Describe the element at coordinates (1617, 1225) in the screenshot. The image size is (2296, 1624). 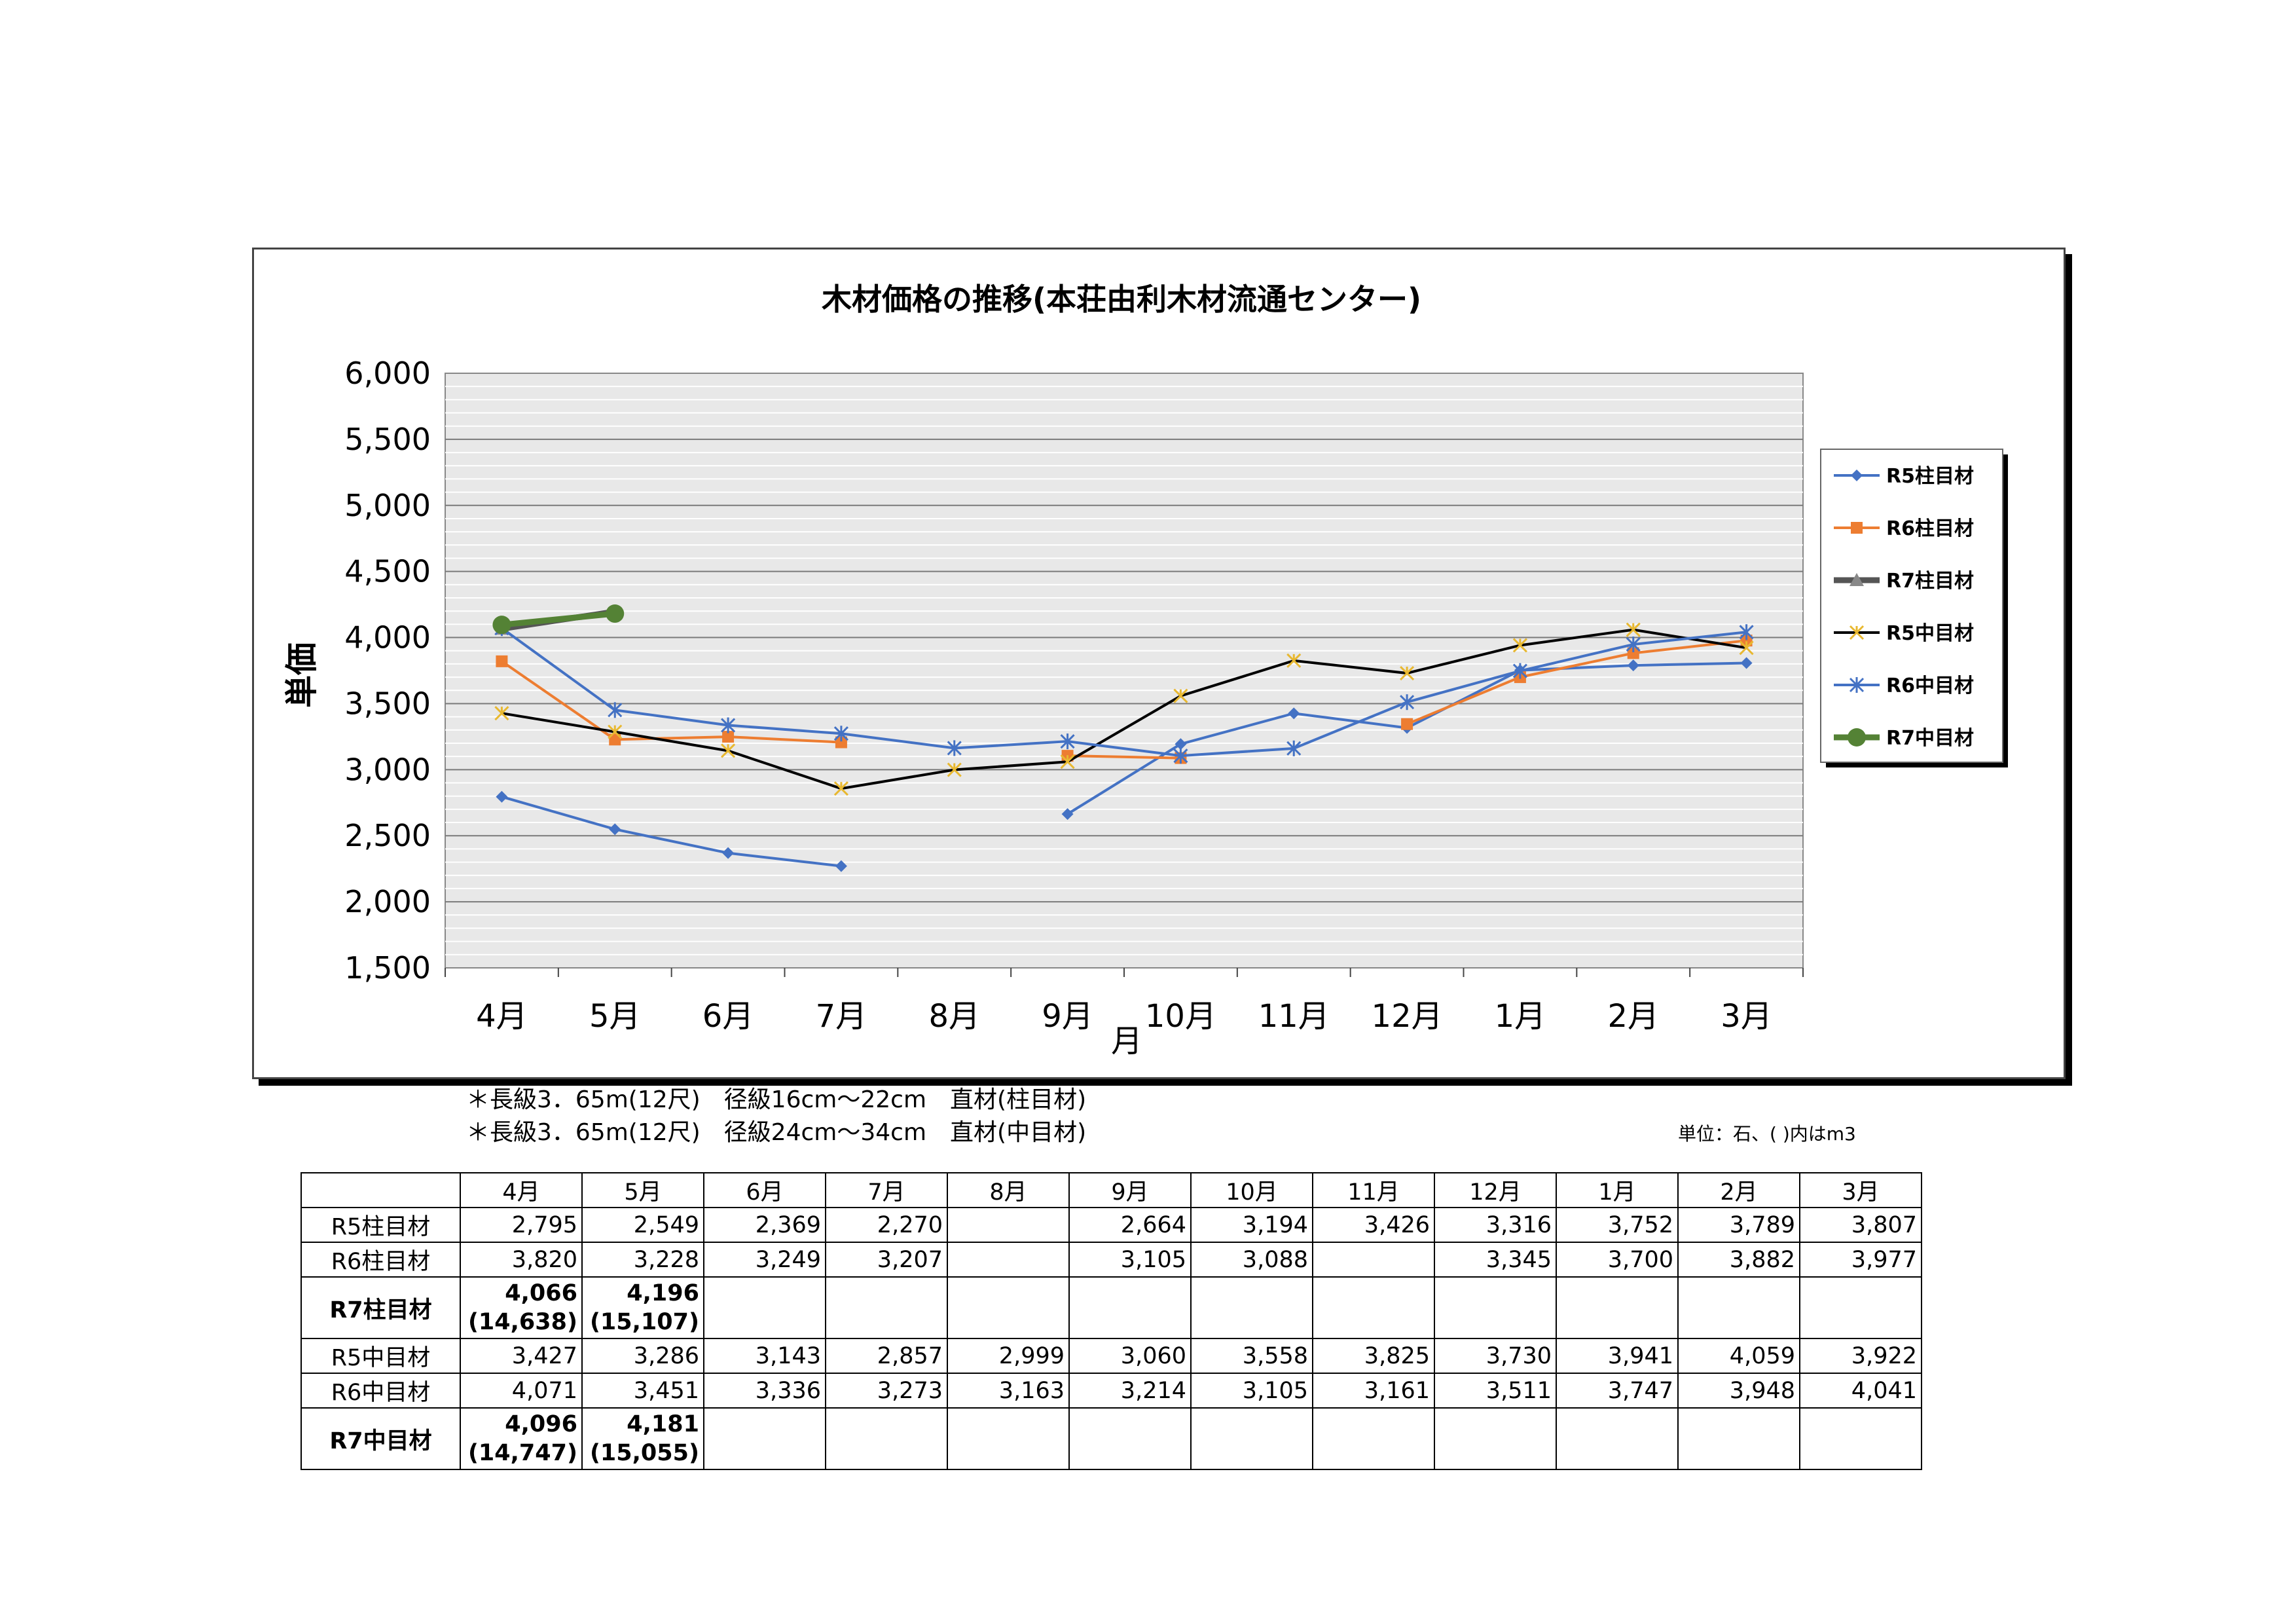
I see `table-cell: 3,752` at that location.